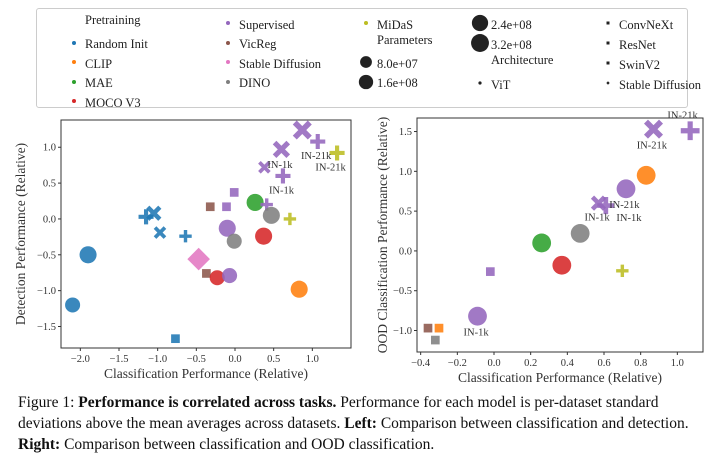 The width and height of the screenshot is (720, 458). What do you see at coordinates (646, 24) in the screenshot?
I see `legend-item-label: ConvNeXt` at bounding box center [646, 24].